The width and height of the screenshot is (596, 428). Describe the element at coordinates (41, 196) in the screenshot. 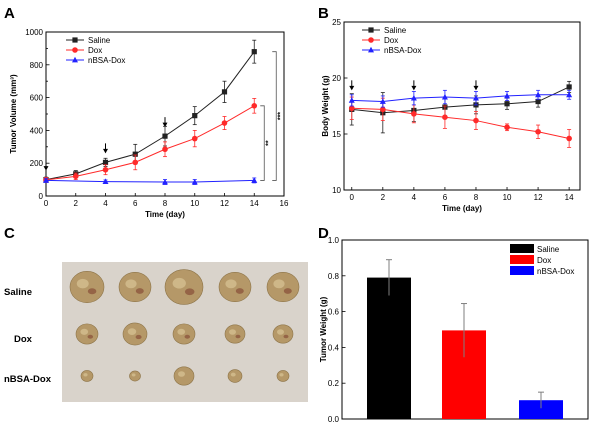

I see `y-tick-label: 0` at that location.